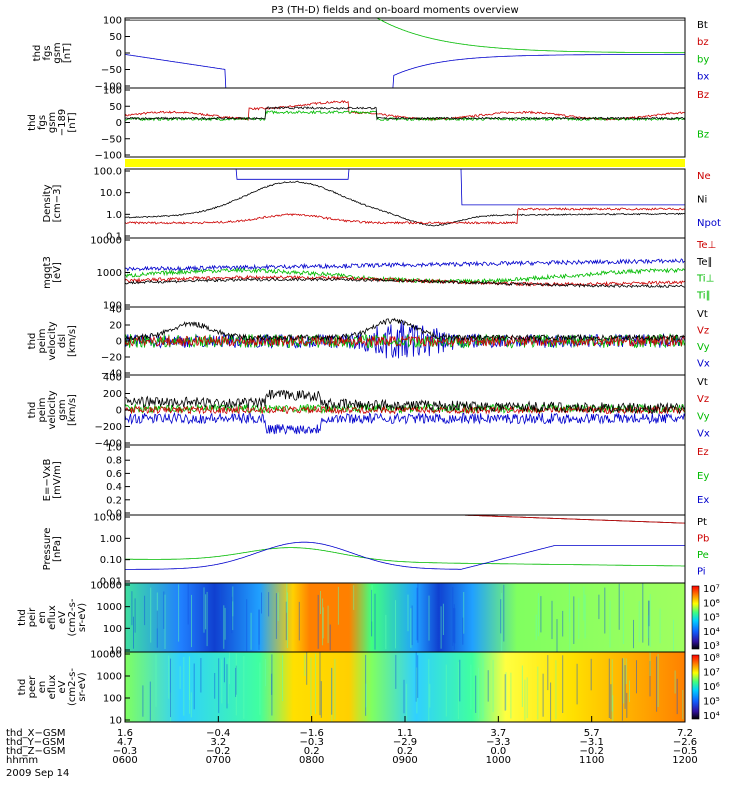 This screenshot has width=750, height=800. I want to click on y-tick-label: 10, so click(115, 651).